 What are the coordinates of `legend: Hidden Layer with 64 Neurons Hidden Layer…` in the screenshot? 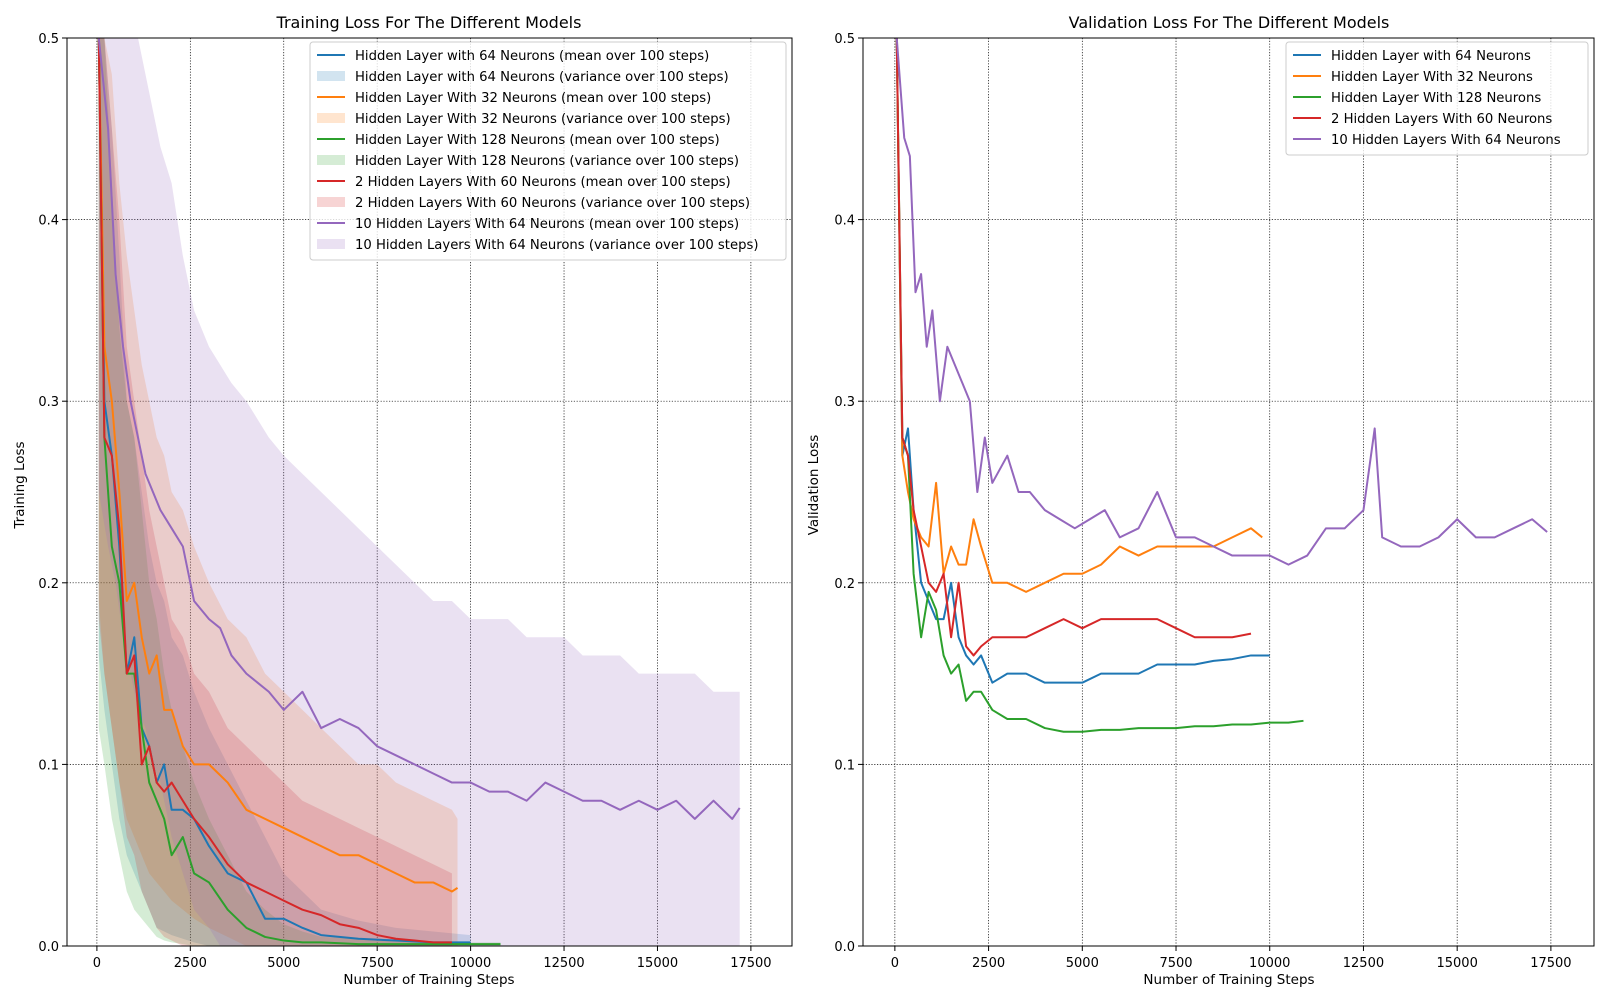 It's located at (1437, 98).